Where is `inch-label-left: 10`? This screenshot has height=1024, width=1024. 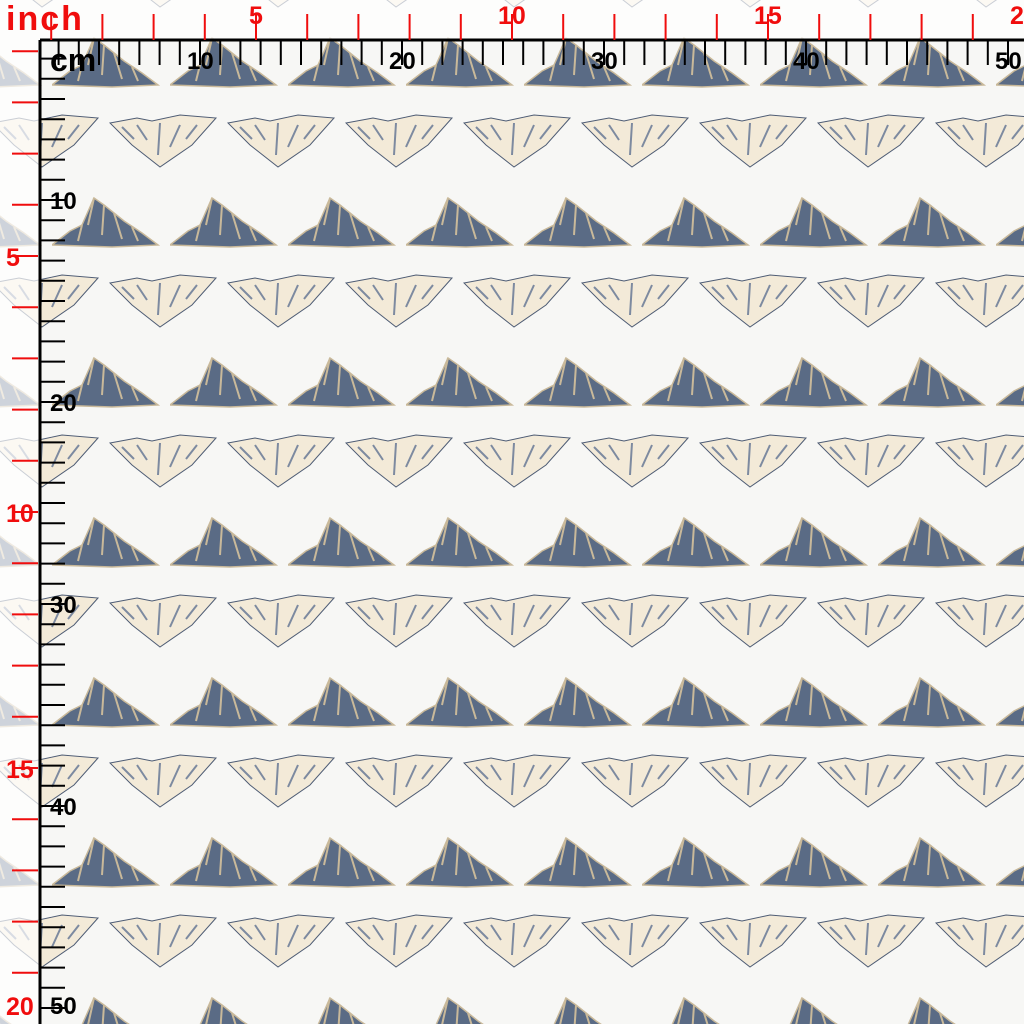 inch-label-left: 10 is located at coordinates (20, 514).